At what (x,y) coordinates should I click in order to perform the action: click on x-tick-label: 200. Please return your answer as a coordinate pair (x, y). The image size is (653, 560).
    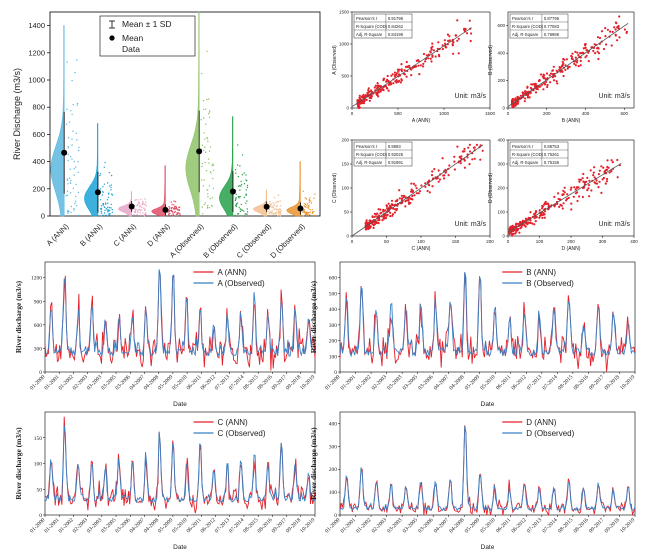
    Looking at the image, I should click on (490, 241).